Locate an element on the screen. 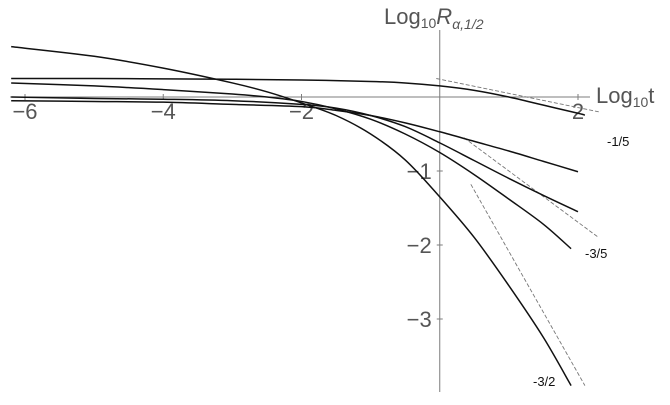 The width and height of the screenshot is (670, 405). y-tick-label: −1 is located at coordinates (419, 171).